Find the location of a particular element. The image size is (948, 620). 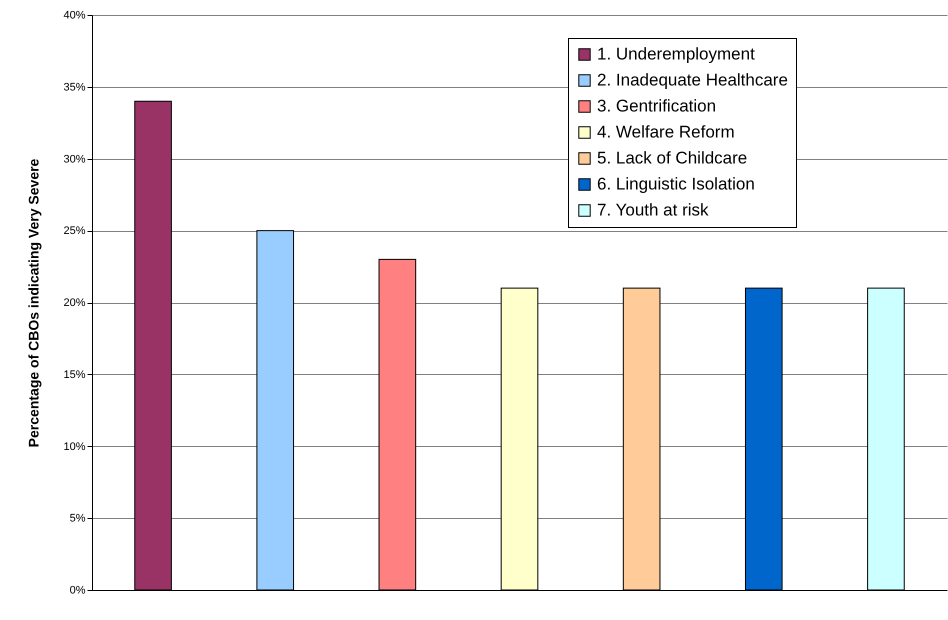

y-tick-label: 30% is located at coordinates (74, 159).